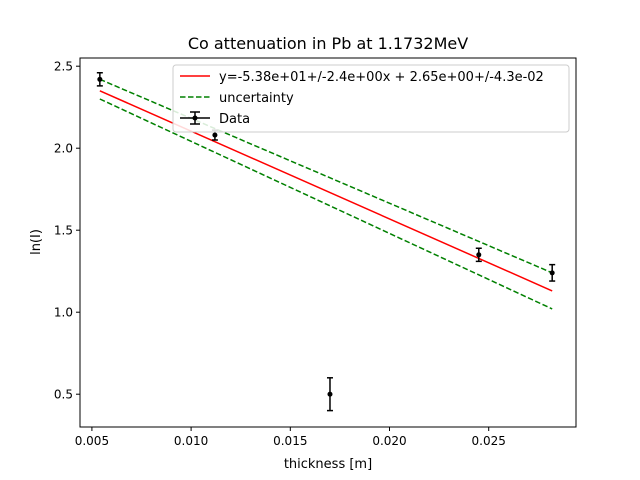 This screenshot has height=480, width=640. What do you see at coordinates (63, 67) in the screenshot?
I see `y-tick-label: 2.5` at bounding box center [63, 67].